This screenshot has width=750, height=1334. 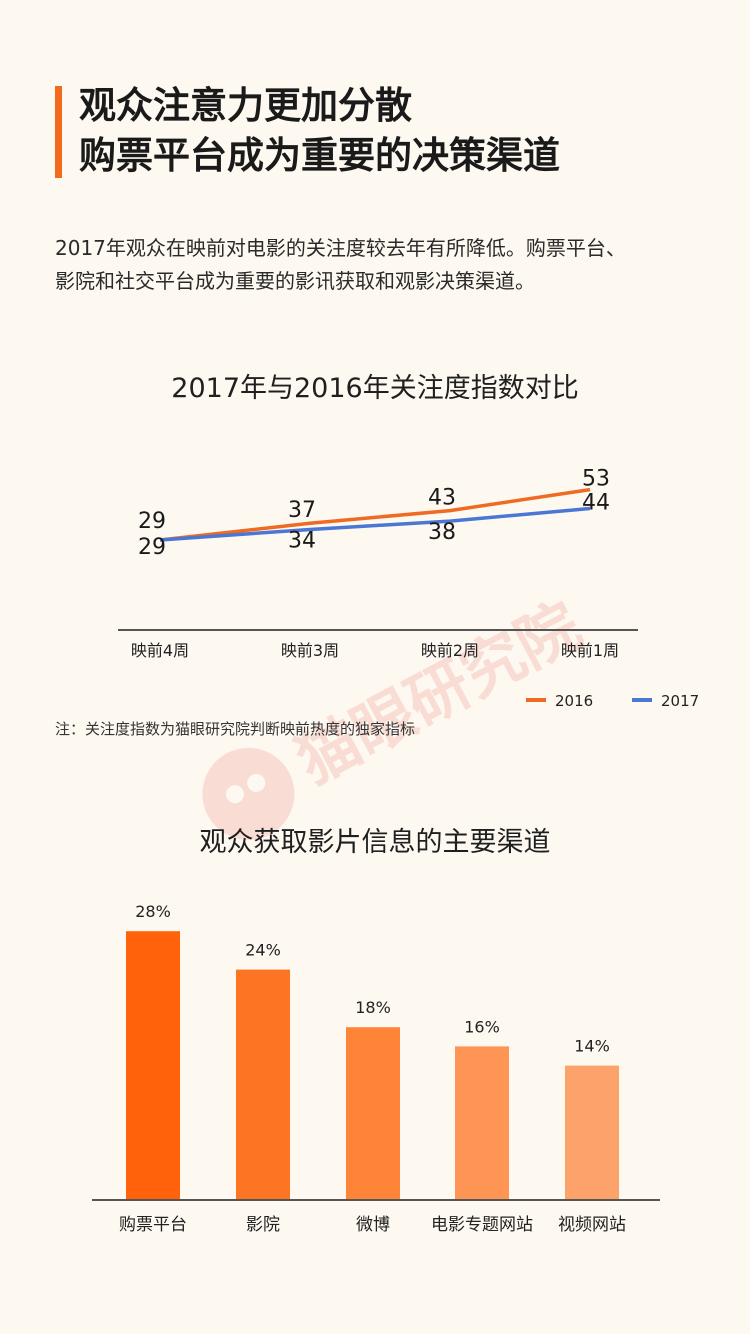 What do you see at coordinates (680, 701) in the screenshot?
I see `legend-label-2017: 2017` at bounding box center [680, 701].